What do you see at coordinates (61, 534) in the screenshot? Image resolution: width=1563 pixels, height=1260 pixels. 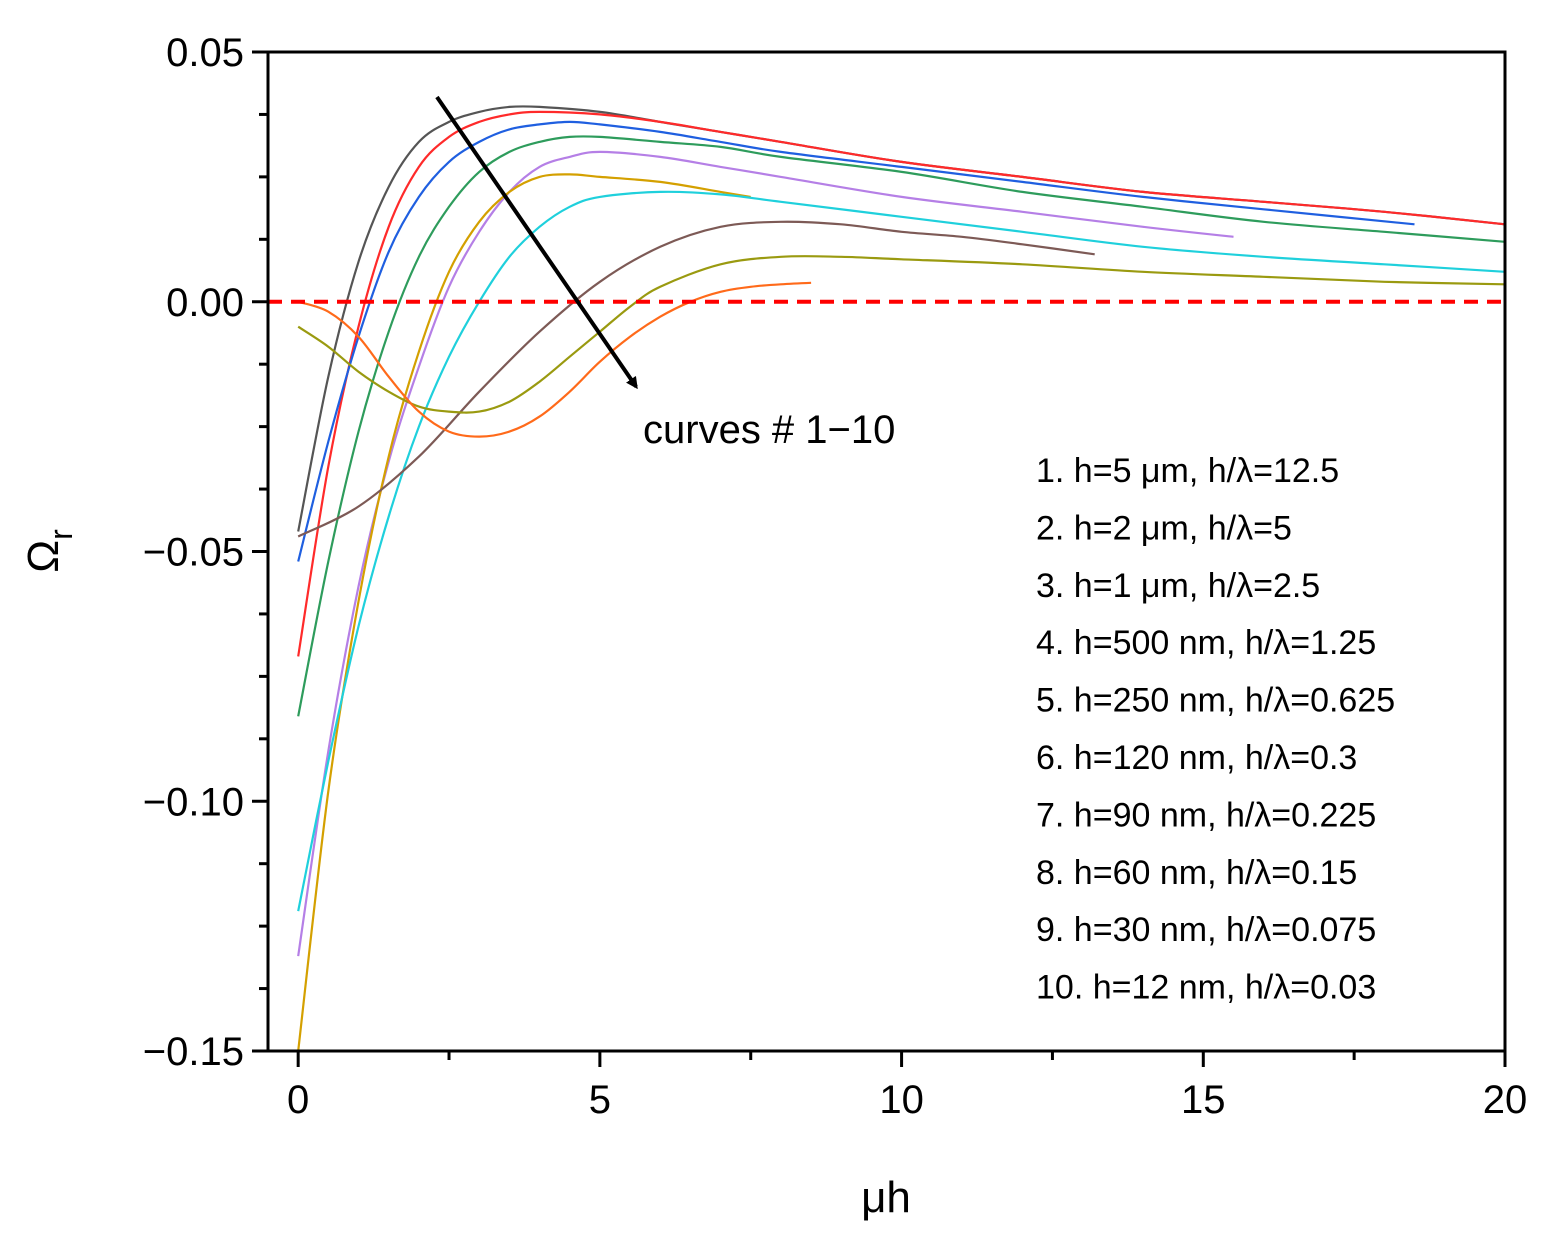 I see `y-axis-title-subscript: r` at bounding box center [61, 534].